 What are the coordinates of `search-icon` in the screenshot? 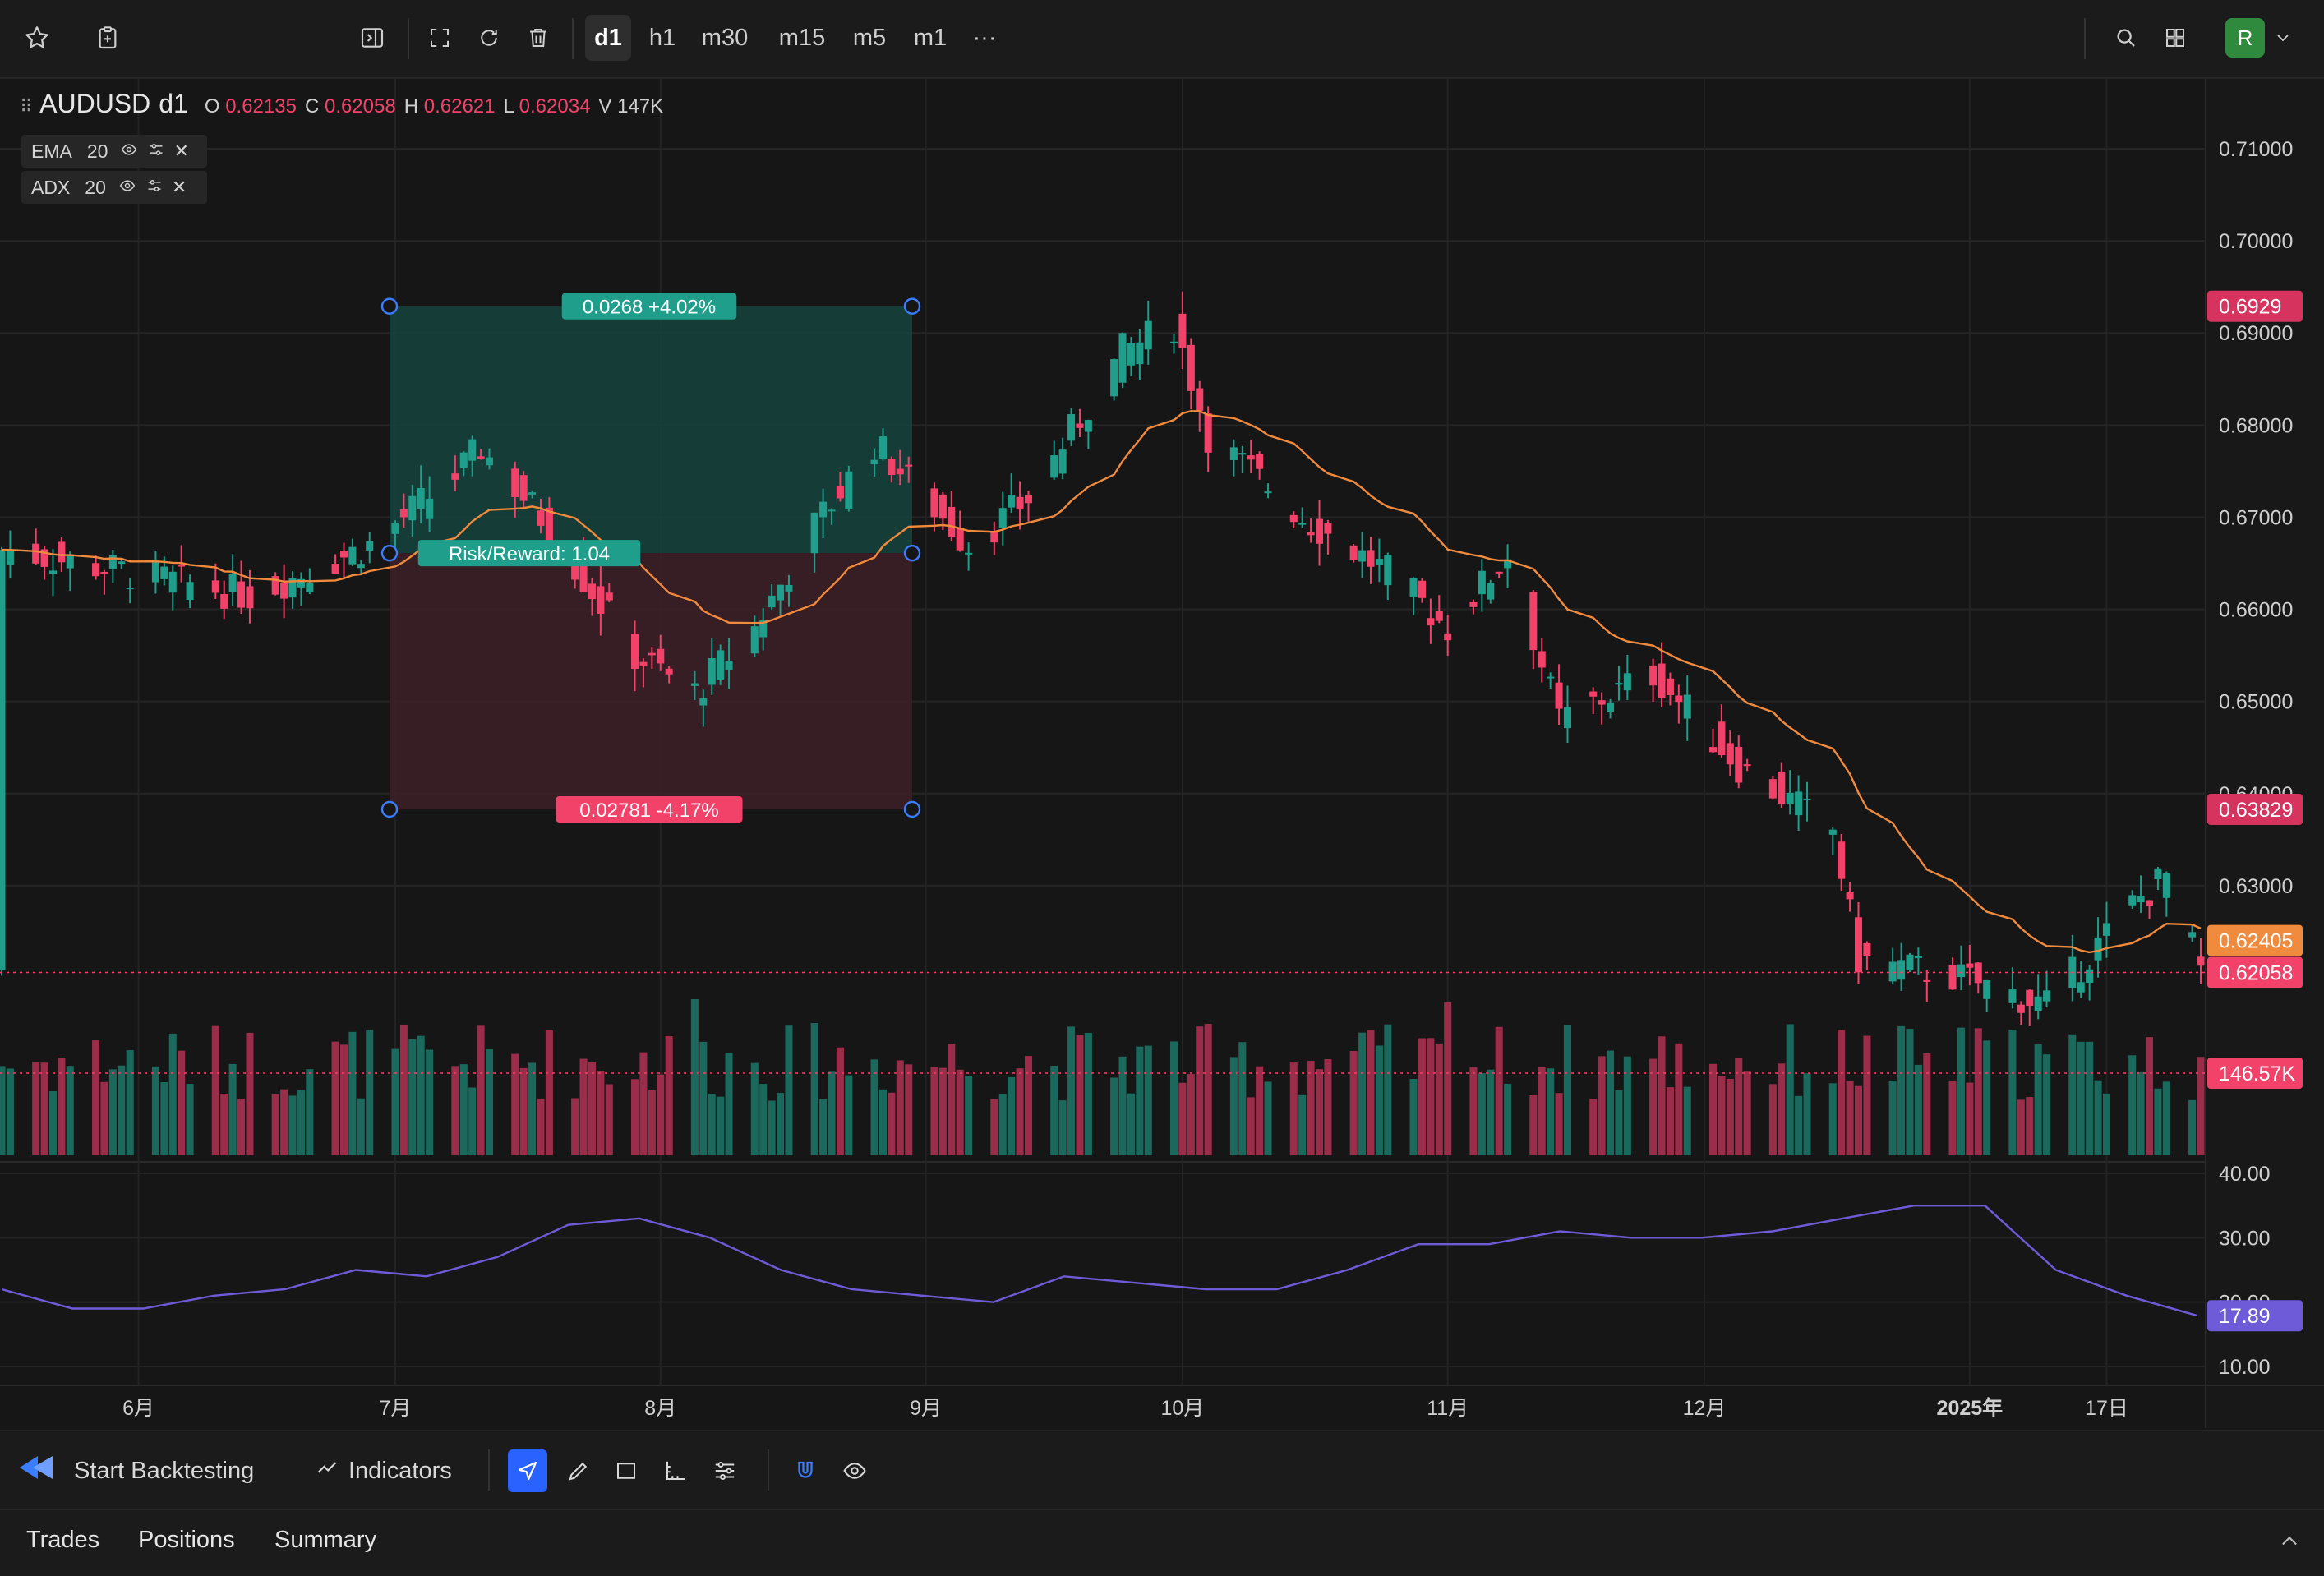 It's located at (2125, 38).